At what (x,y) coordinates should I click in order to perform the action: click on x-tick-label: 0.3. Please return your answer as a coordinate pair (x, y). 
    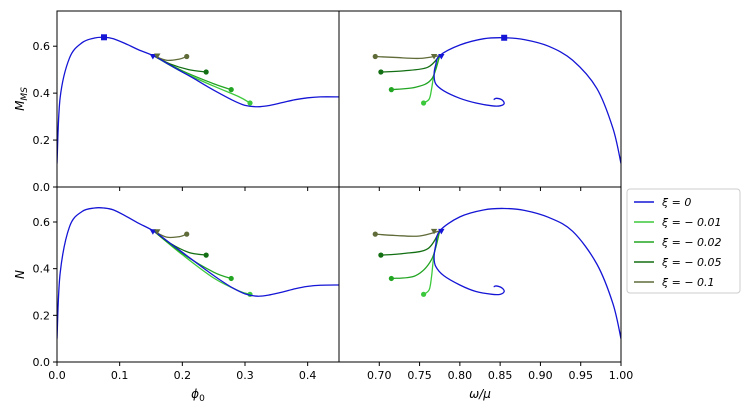
    Looking at the image, I should click on (245, 375).